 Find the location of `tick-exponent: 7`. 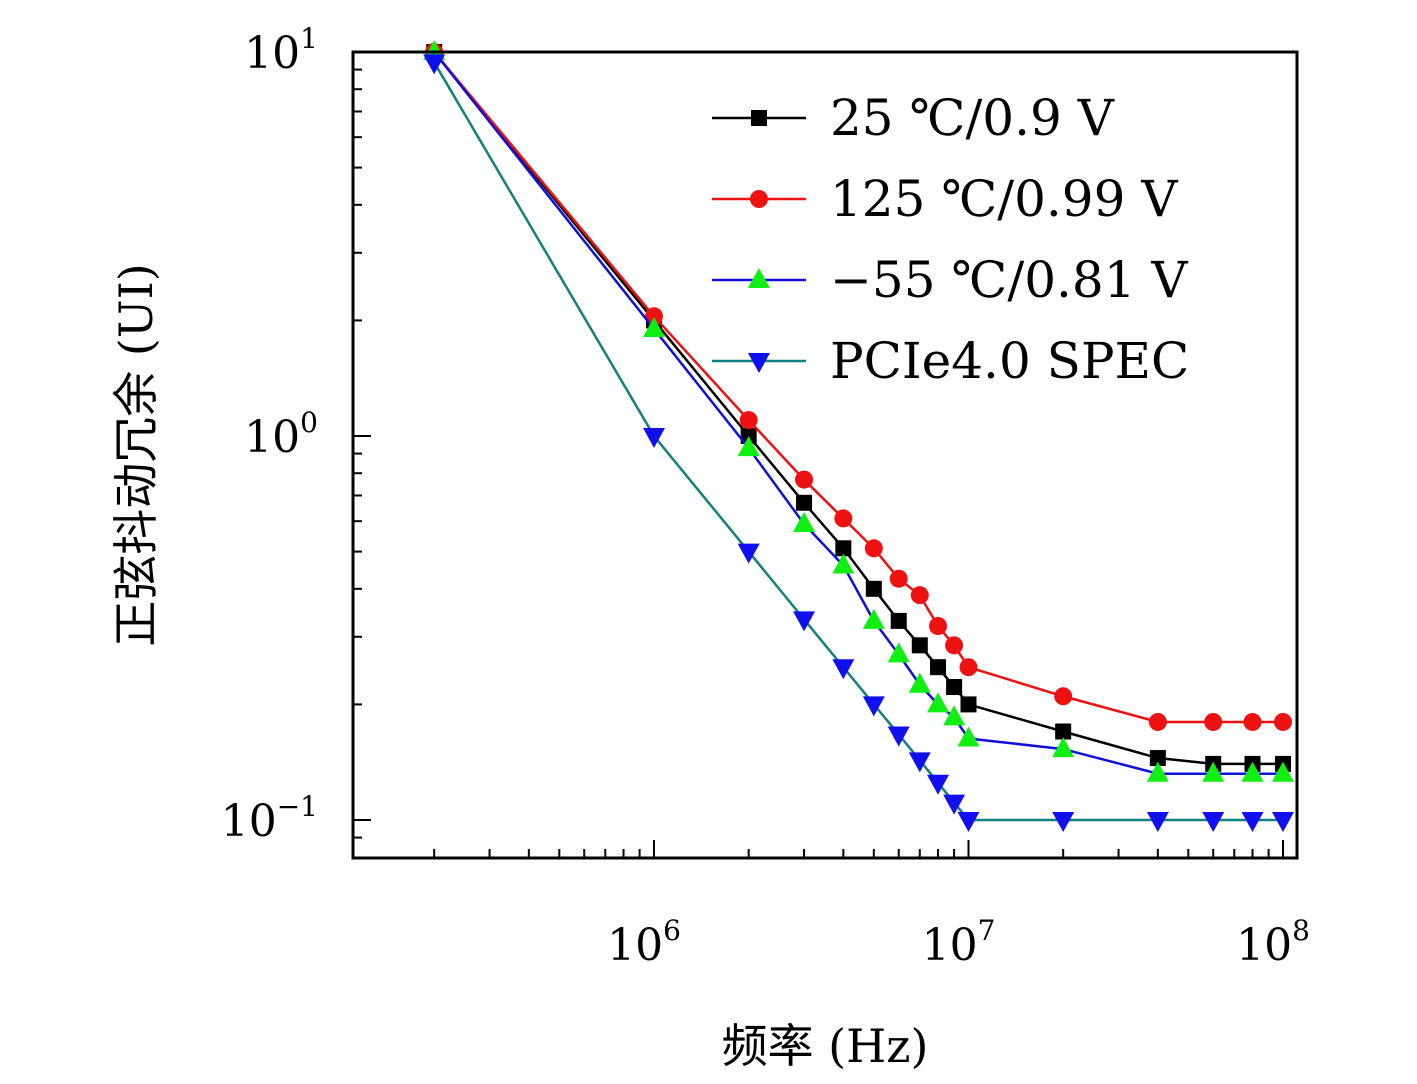

tick-exponent: 7 is located at coordinates (987, 930).